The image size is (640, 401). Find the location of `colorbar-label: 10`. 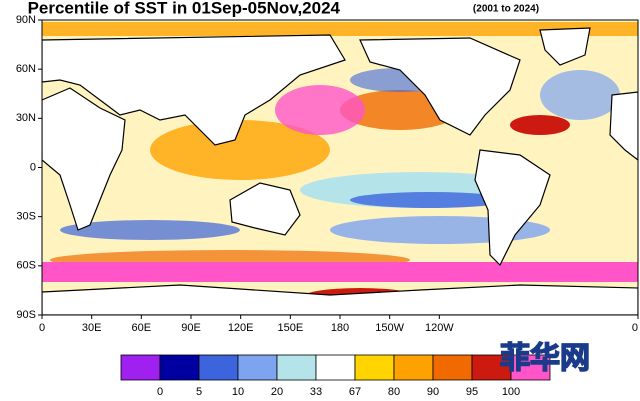

colorbar-label: 10 is located at coordinates (238, 392).